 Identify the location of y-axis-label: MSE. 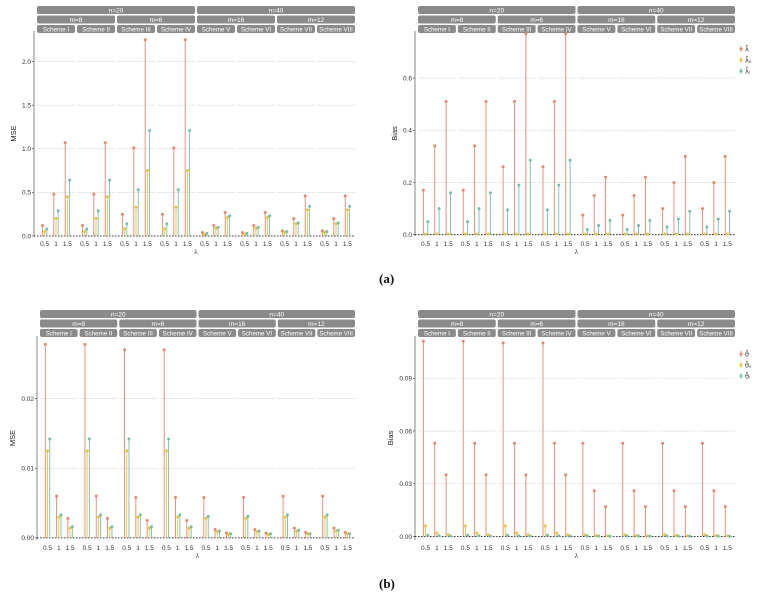
(13, 133).